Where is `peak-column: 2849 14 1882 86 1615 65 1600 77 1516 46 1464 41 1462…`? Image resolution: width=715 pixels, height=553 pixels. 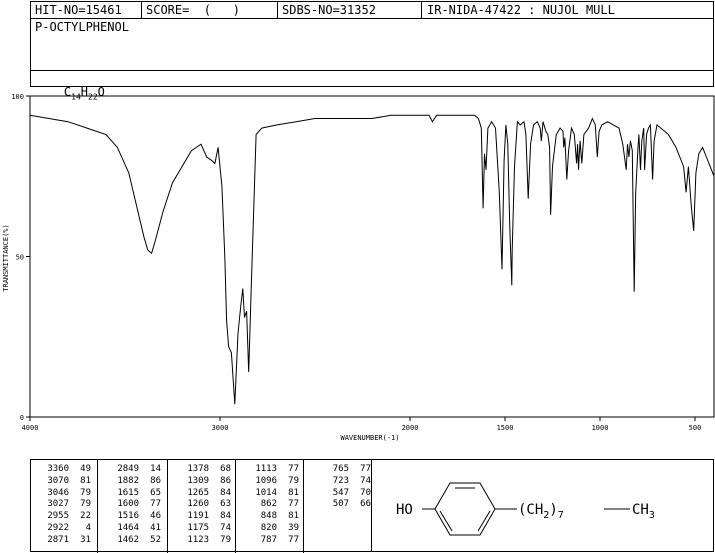
peak-column: 2849 14 1882 86 1615 65 1600 77 1516 46 1464 41 1462… is located at coordinates (133, 505).